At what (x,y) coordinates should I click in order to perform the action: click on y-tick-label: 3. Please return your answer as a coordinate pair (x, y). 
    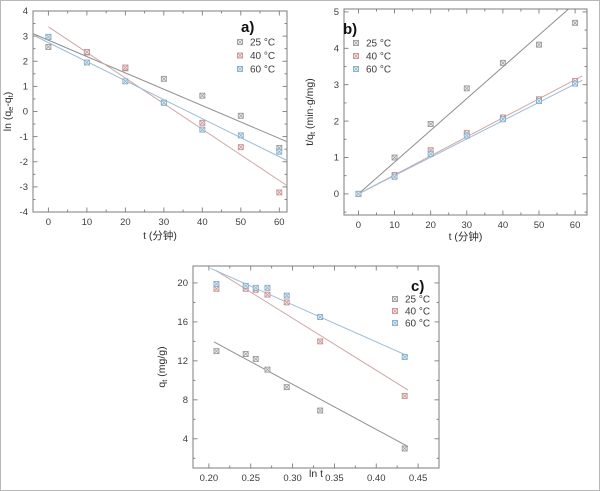
    Looking at the image, I should click on (25, 36).